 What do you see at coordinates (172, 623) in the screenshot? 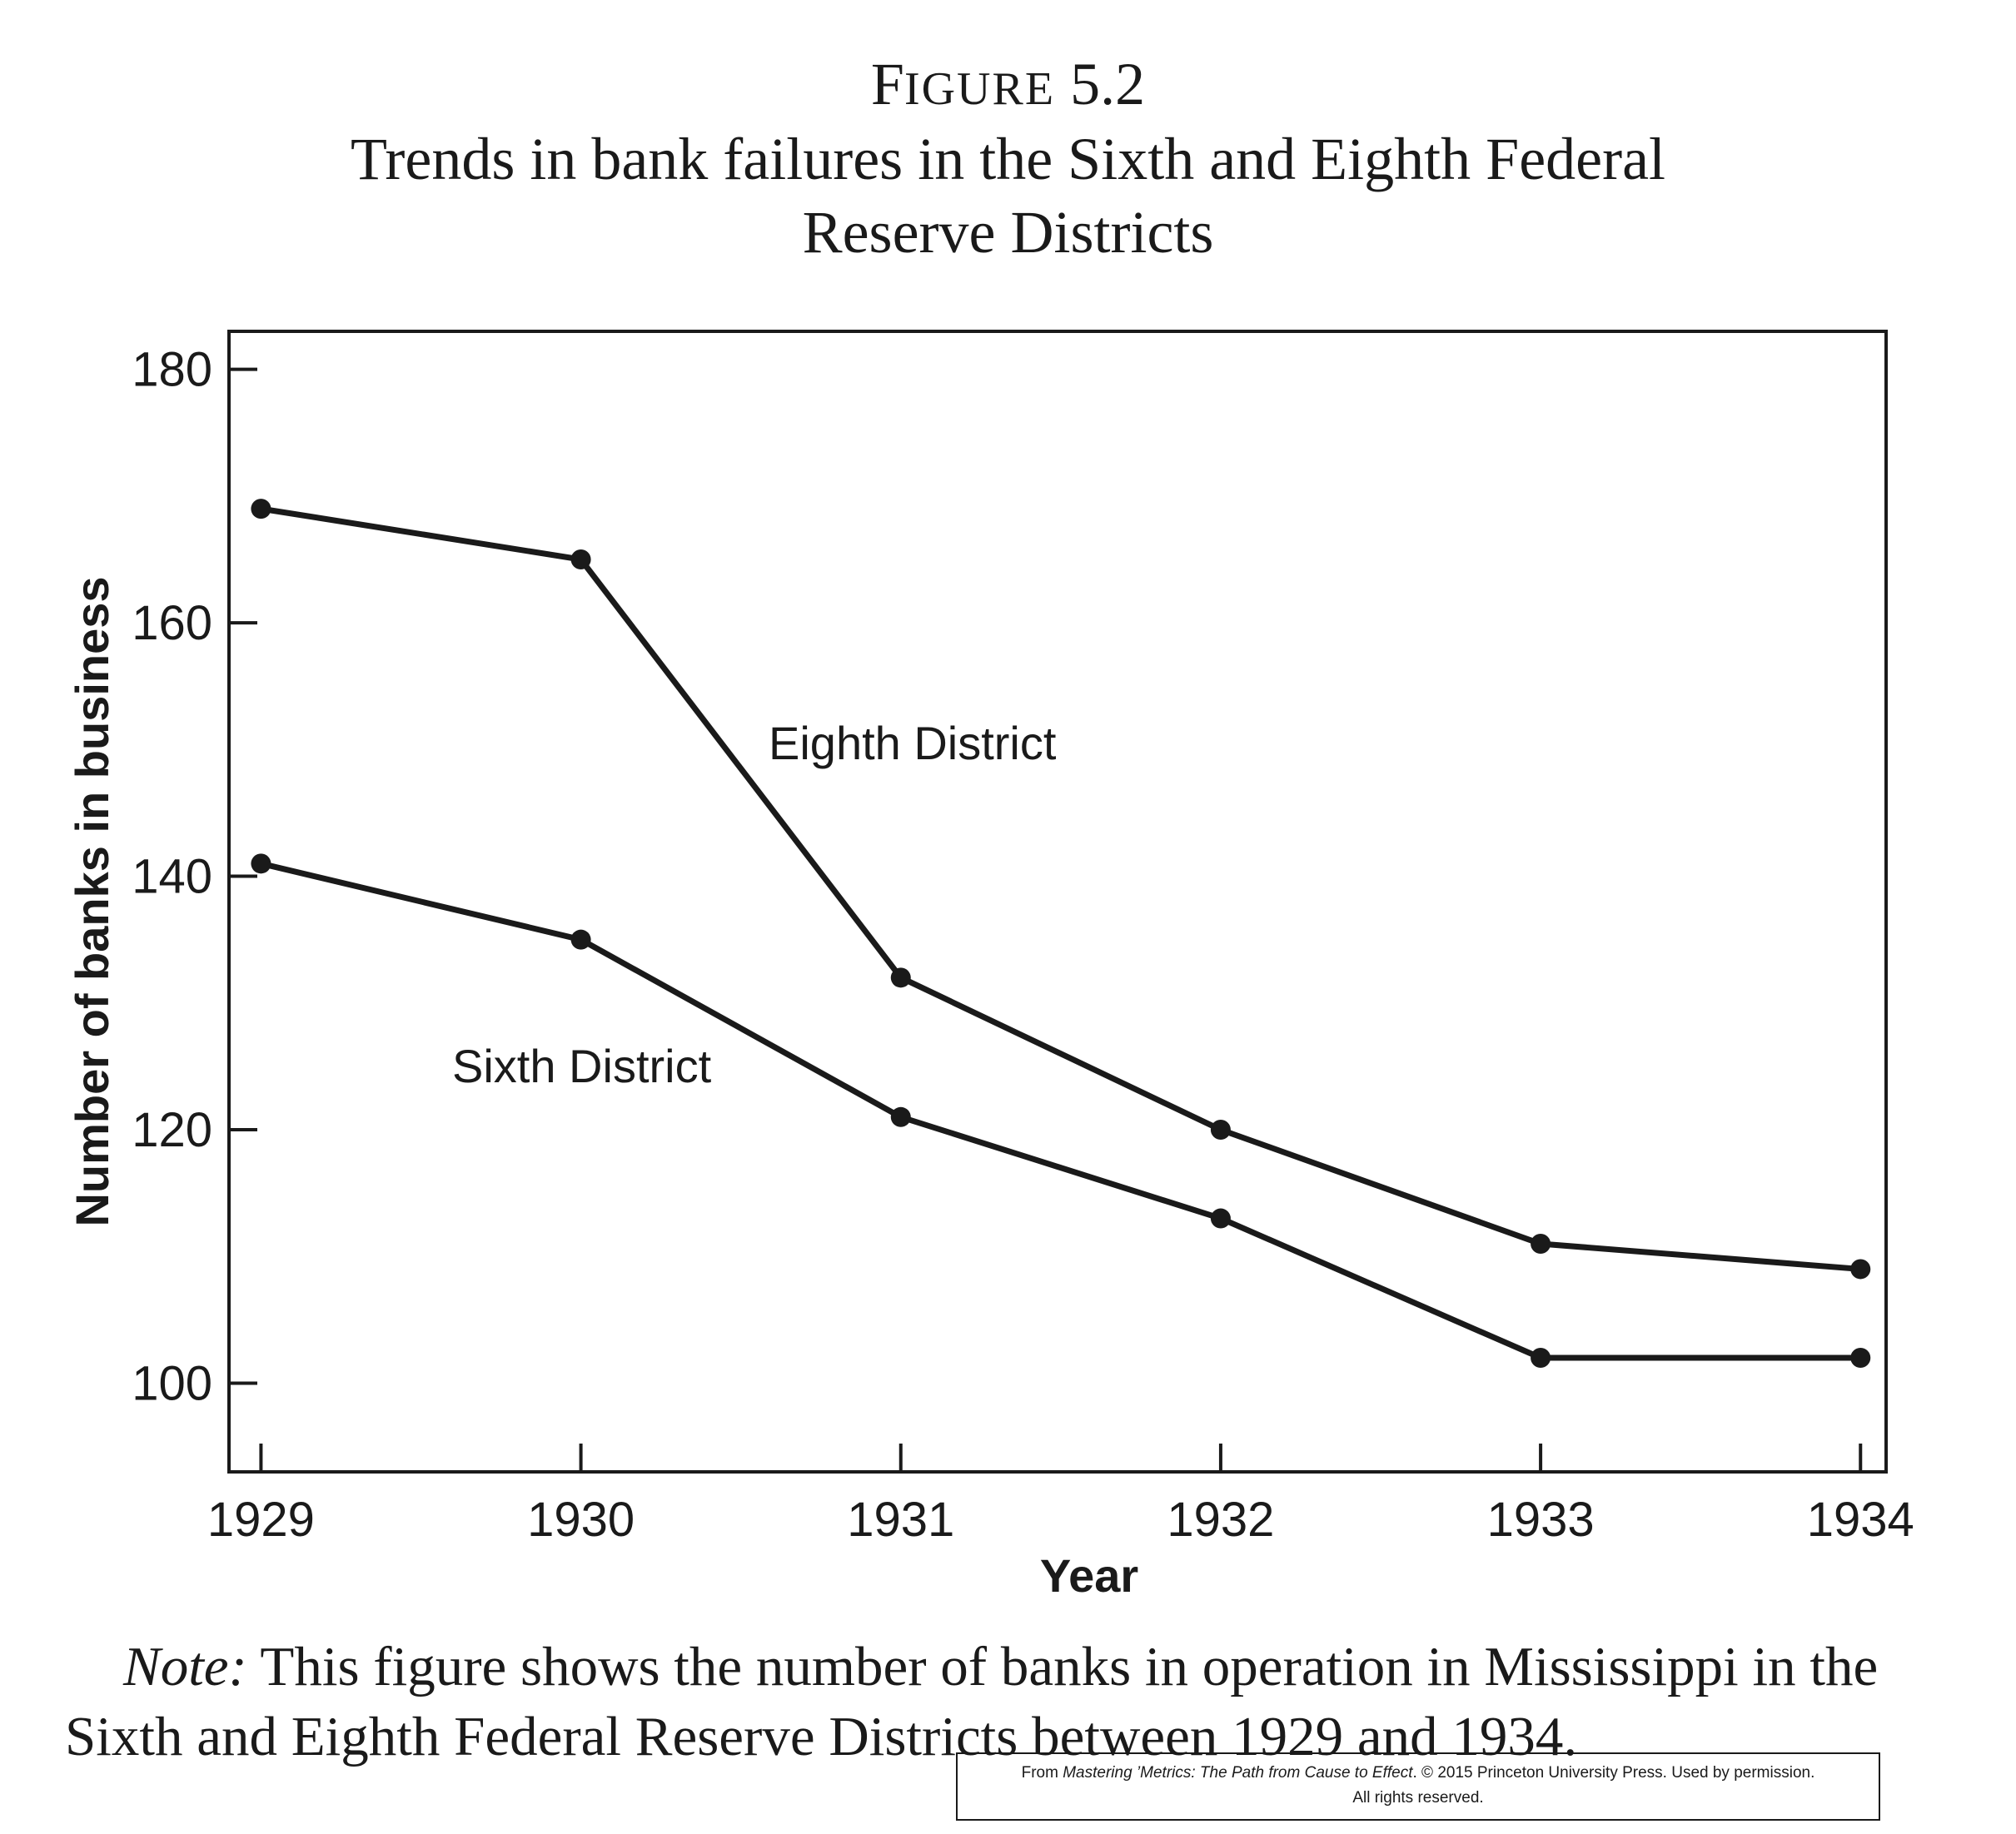
I see `y-tick-label: 160` at bounding box center [172, 623].